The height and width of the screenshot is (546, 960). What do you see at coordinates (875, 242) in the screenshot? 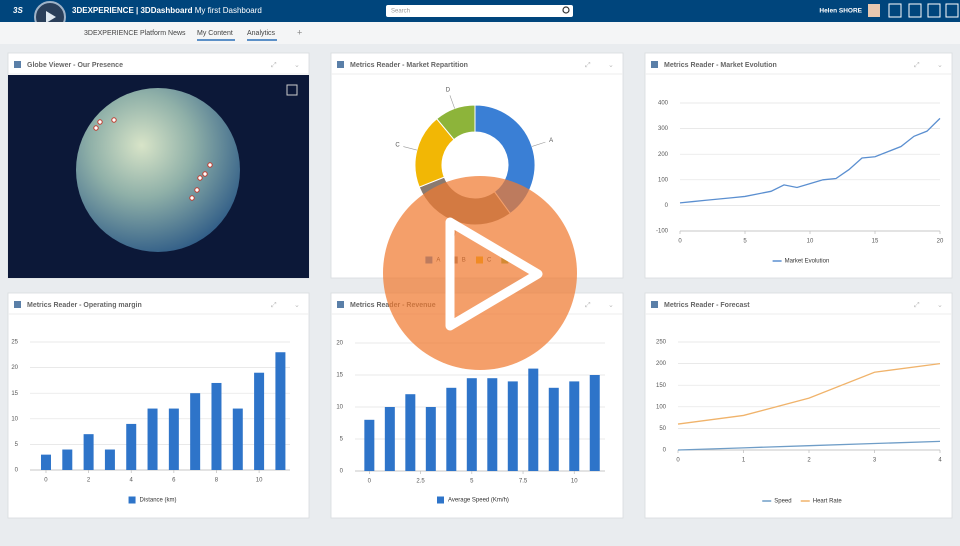
I see `x-tick-label: 15` at bounding box center [875, 242].